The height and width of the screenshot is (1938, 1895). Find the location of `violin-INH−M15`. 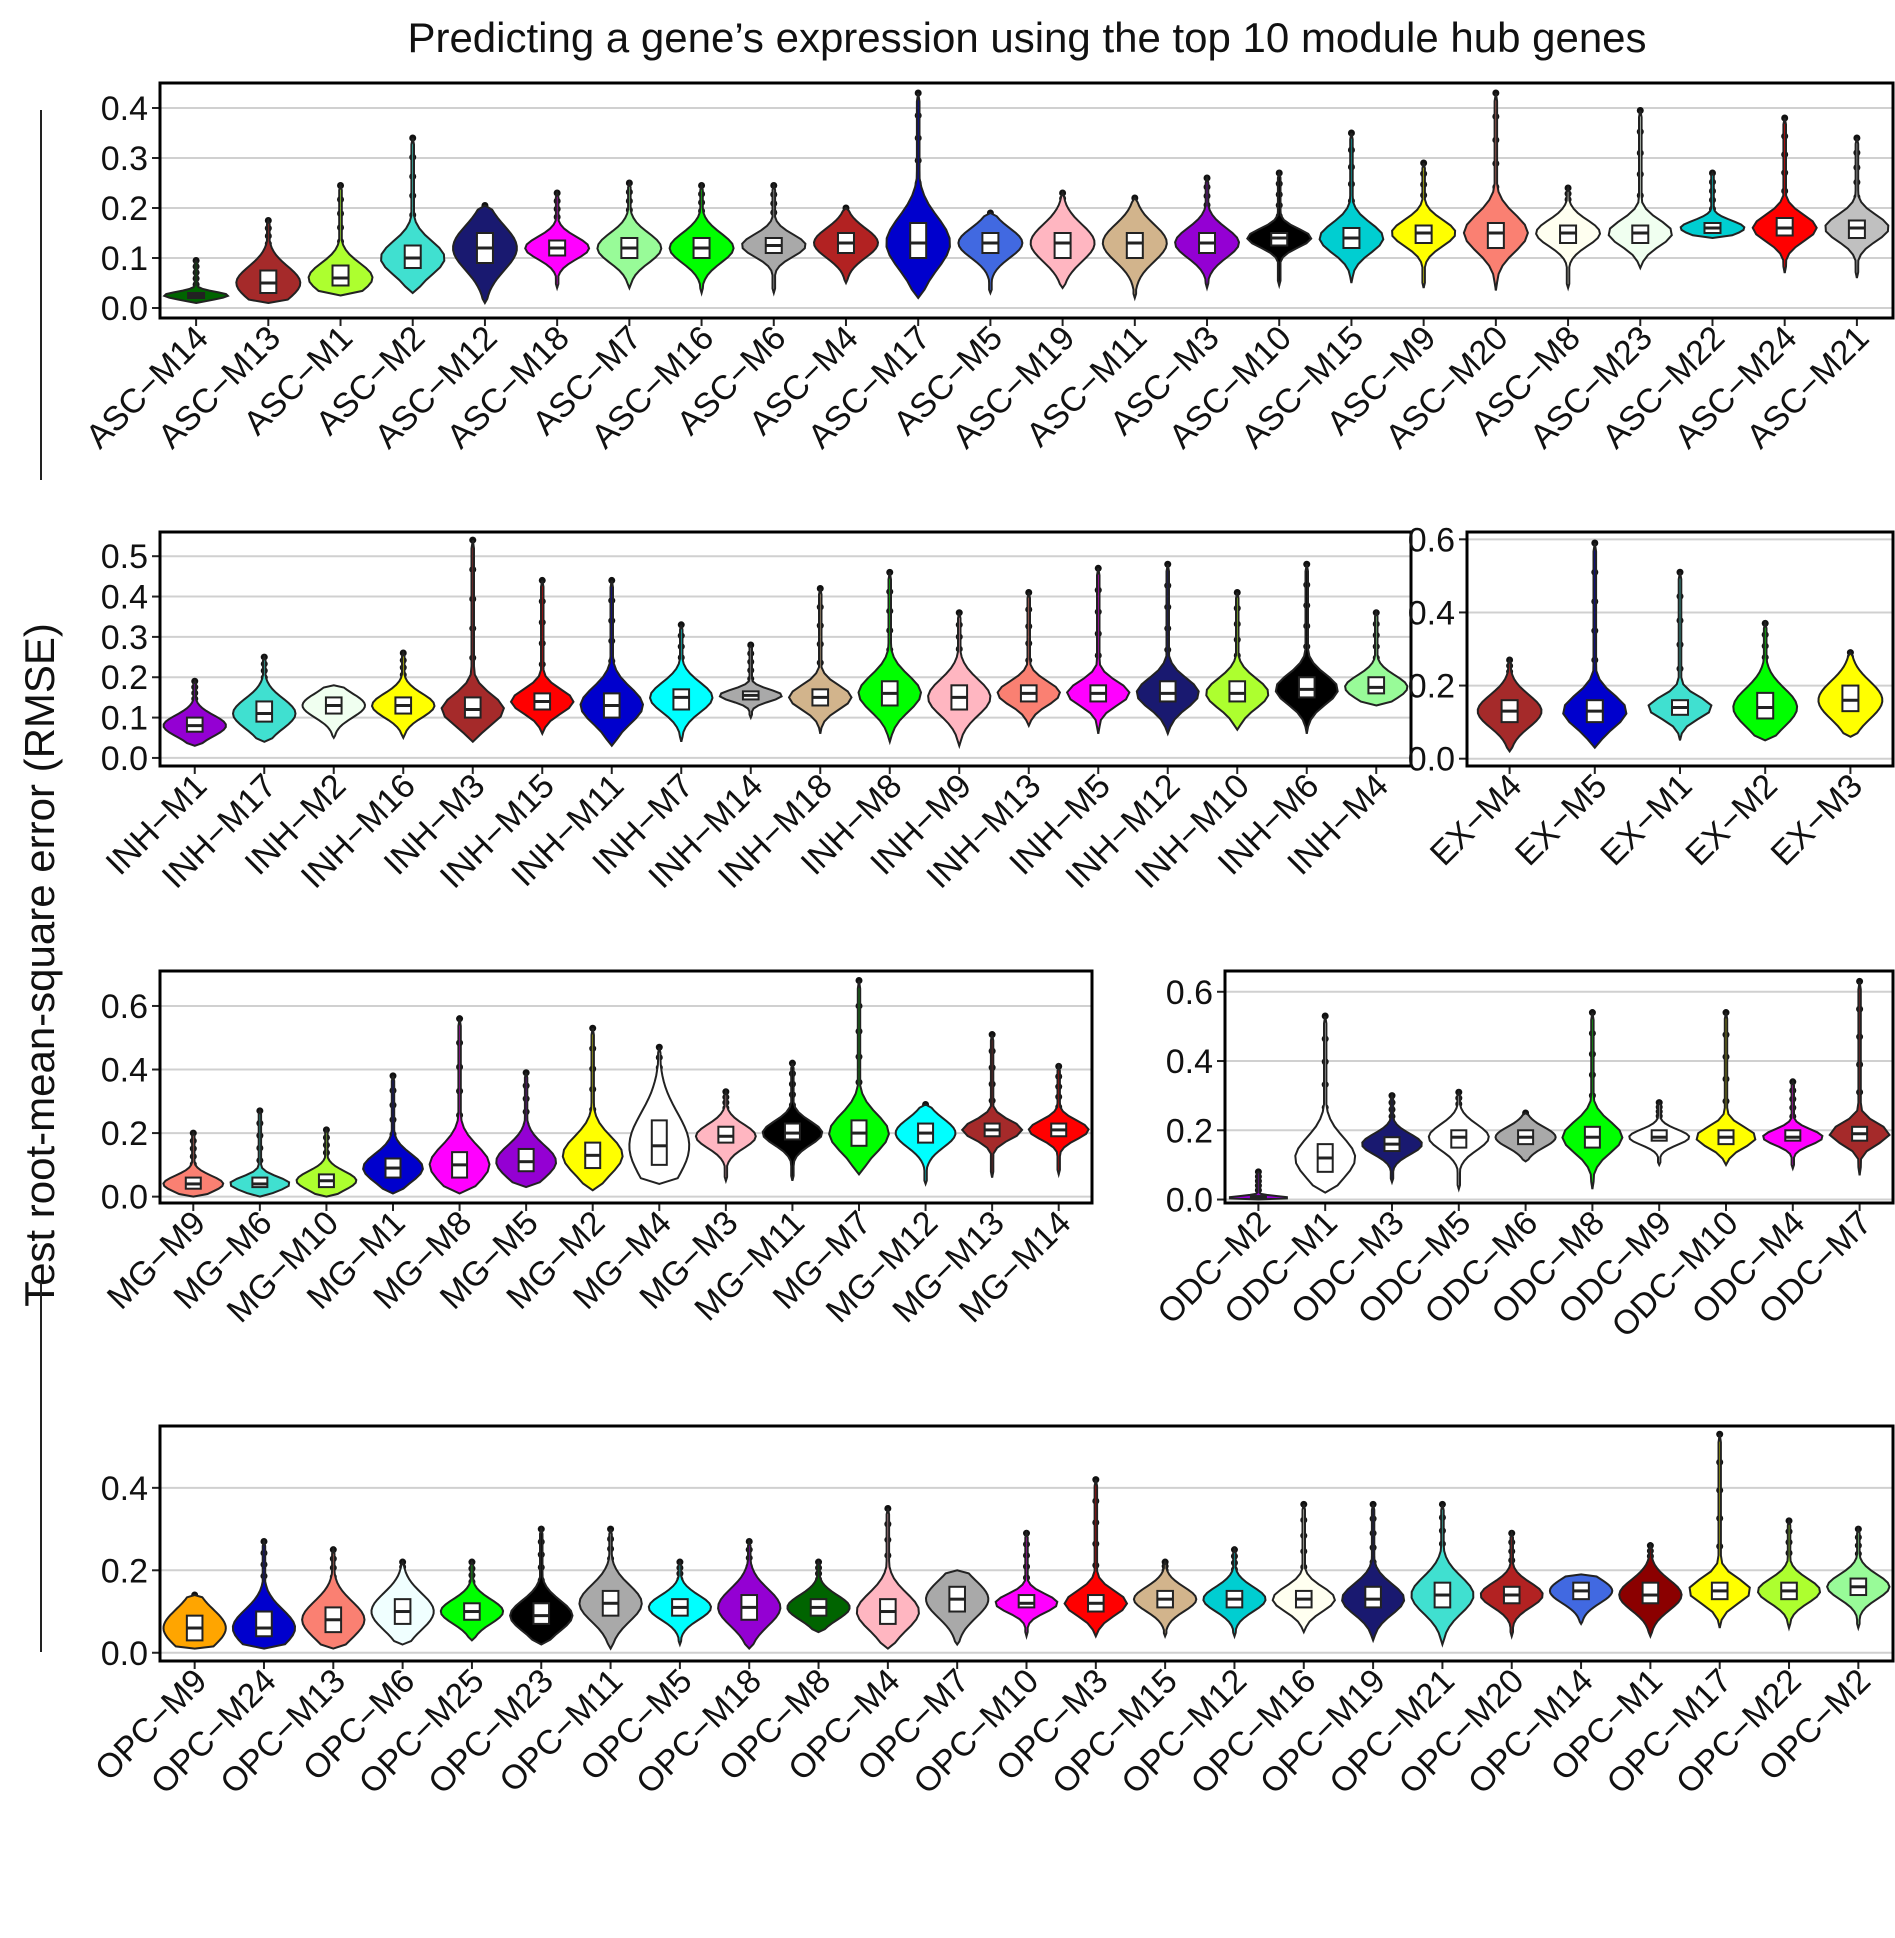

violin-INH−M15 is located at coordinates (542, 658).